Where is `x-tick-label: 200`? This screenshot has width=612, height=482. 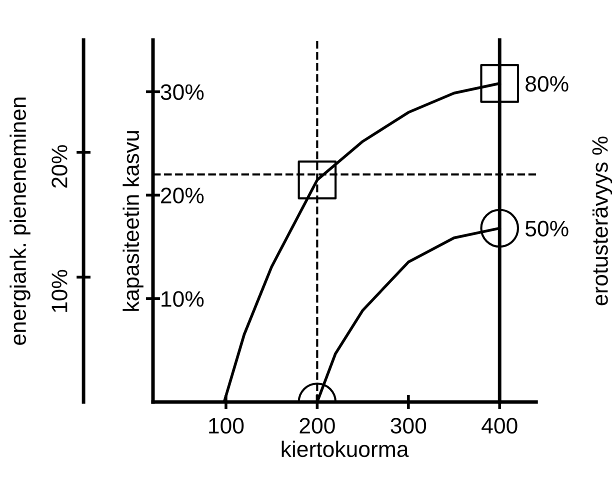
x-tick-label: 200 is located at coordinates (317, 426).